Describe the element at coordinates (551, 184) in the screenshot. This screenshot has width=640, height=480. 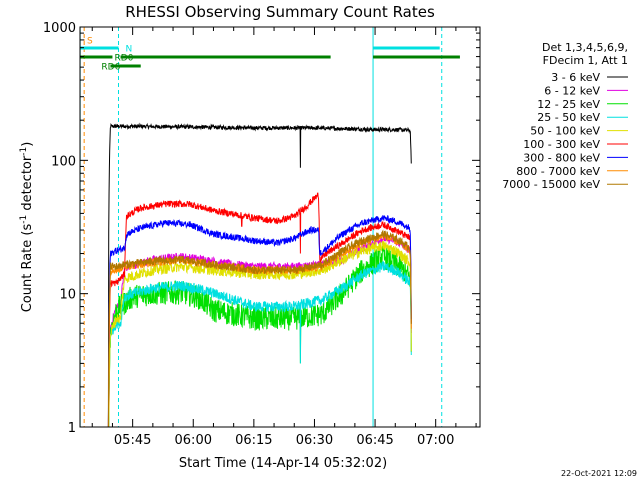
I see `legend-label: 7000 - 15000 keV` at that location.